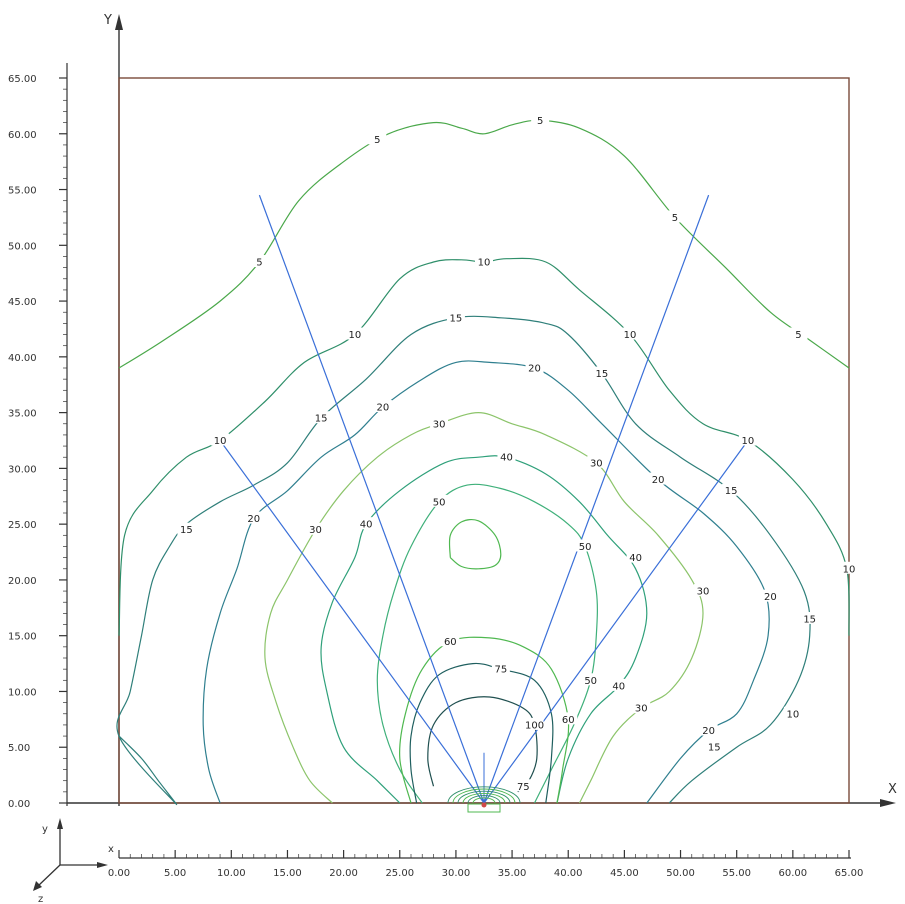 Image resolution: width=905 pixels, height=904 pixels. I want to click on x-tick-label: 50.00, so click(680, 873).